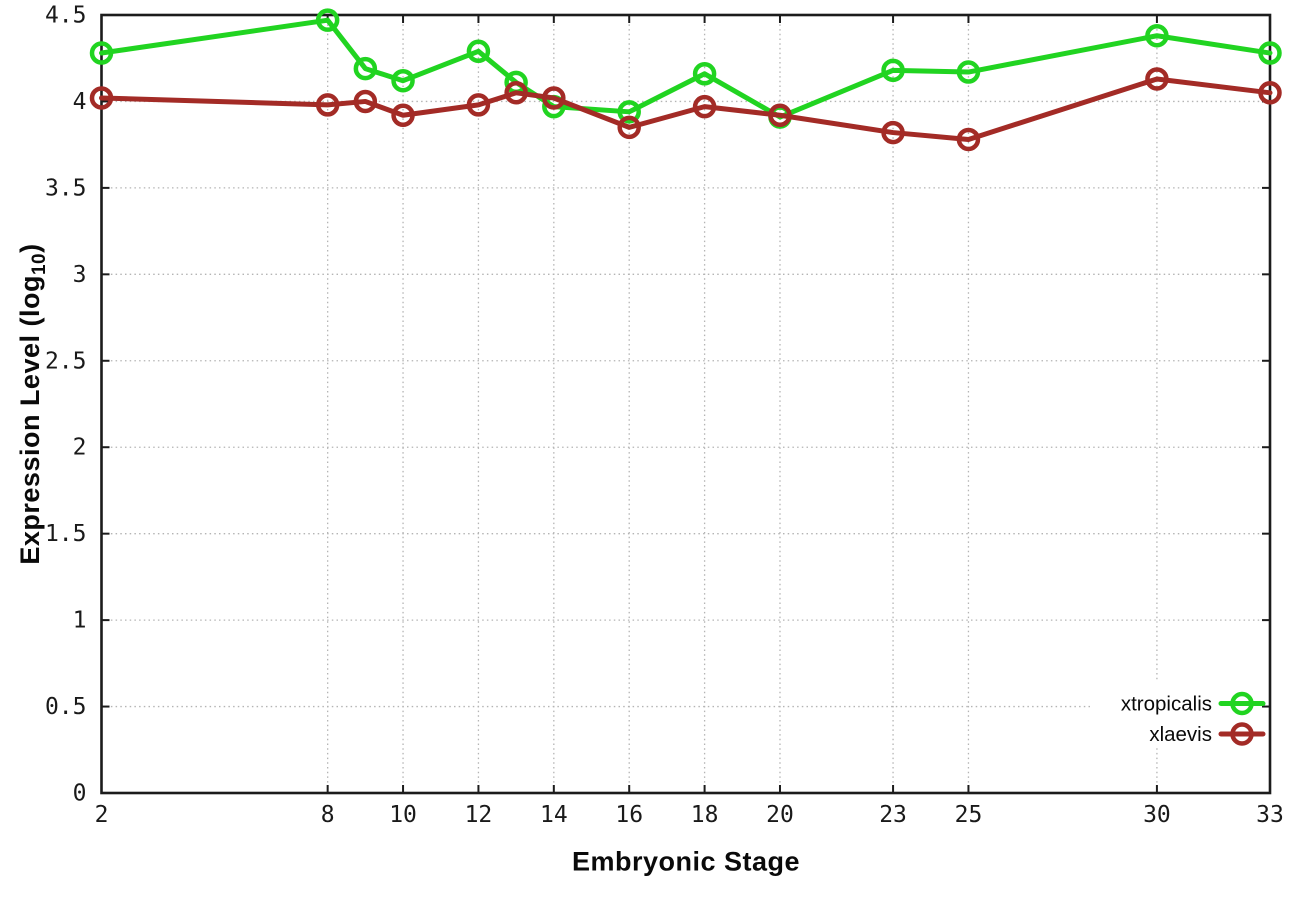 This screenshot has width=1296, height=907. Describe the element at coordinates (80, 621) in the screenshot. I see `y-tick-label: 1` at that location.